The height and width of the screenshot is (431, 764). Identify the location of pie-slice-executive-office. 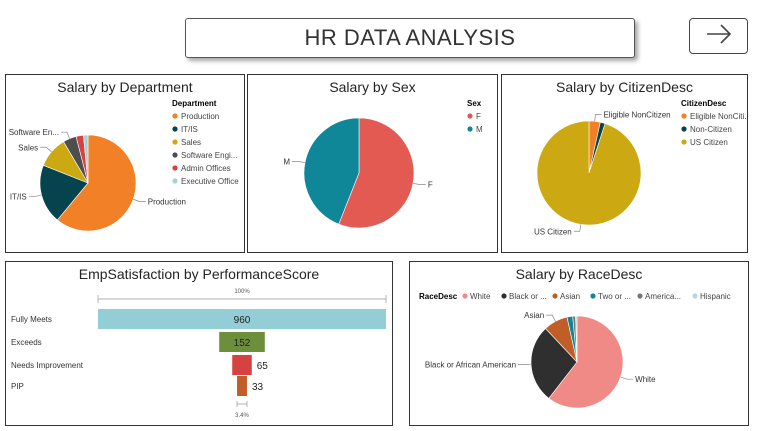
(86, 159).